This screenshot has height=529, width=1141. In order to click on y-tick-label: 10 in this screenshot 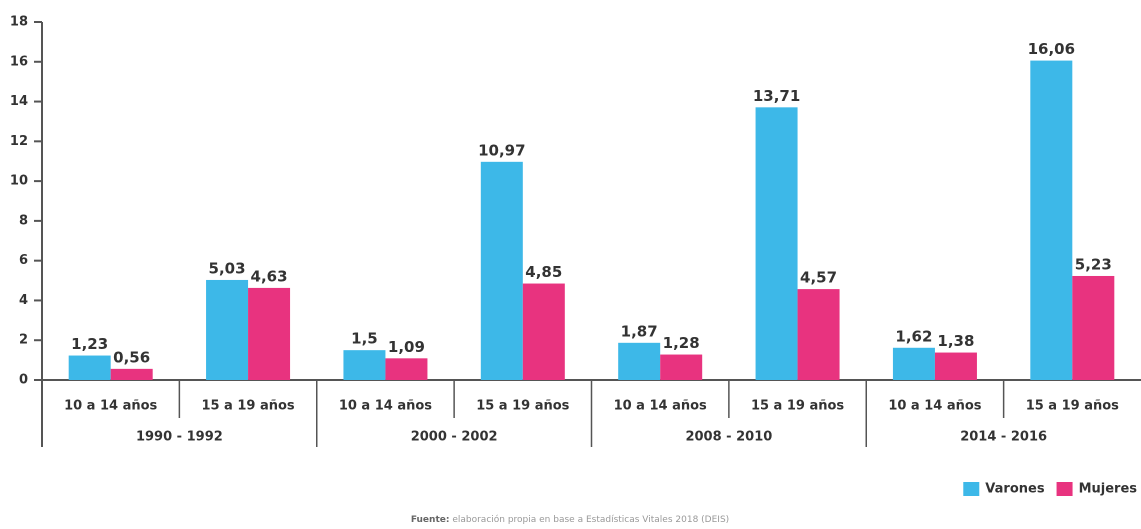, I will do `click(19, 181)`.